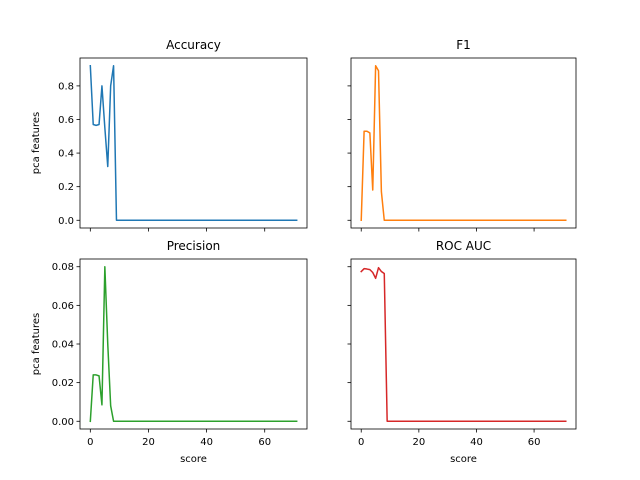 The width and height of the screenshot is (640, 480). I want to click on y-tick-label: 0.4, so click(66, 154).